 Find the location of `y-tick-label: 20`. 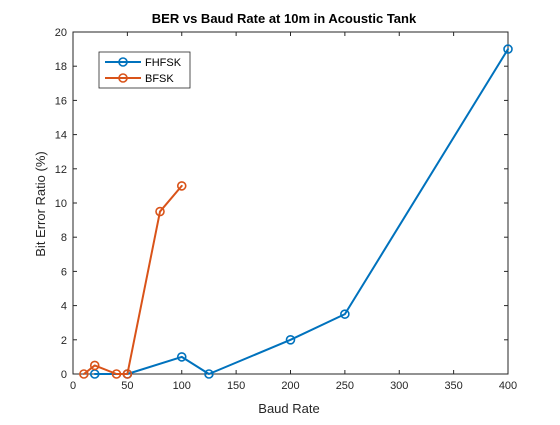

y-tick-label: 20 is located at coordinates (61, 33).